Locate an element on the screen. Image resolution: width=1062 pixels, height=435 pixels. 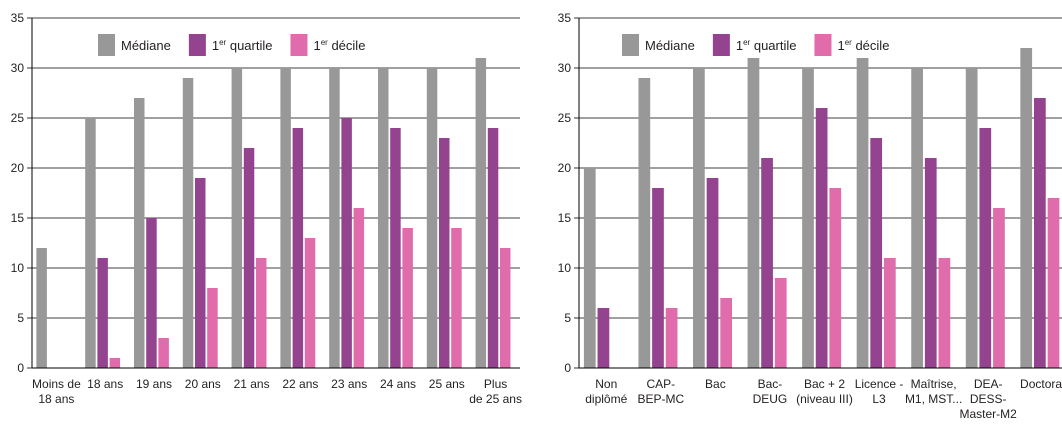
x-tick-label: Bac-DEUG is located at coordinates (770, 391).